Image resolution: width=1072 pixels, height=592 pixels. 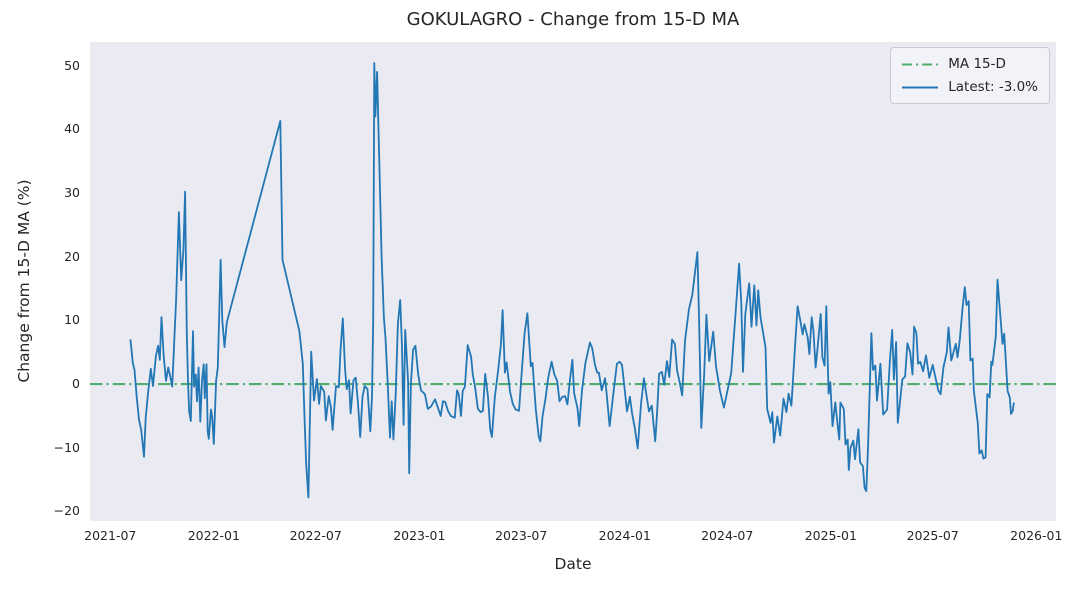 I want to click on y-tick-label: 0, so click(x=76, y=384).